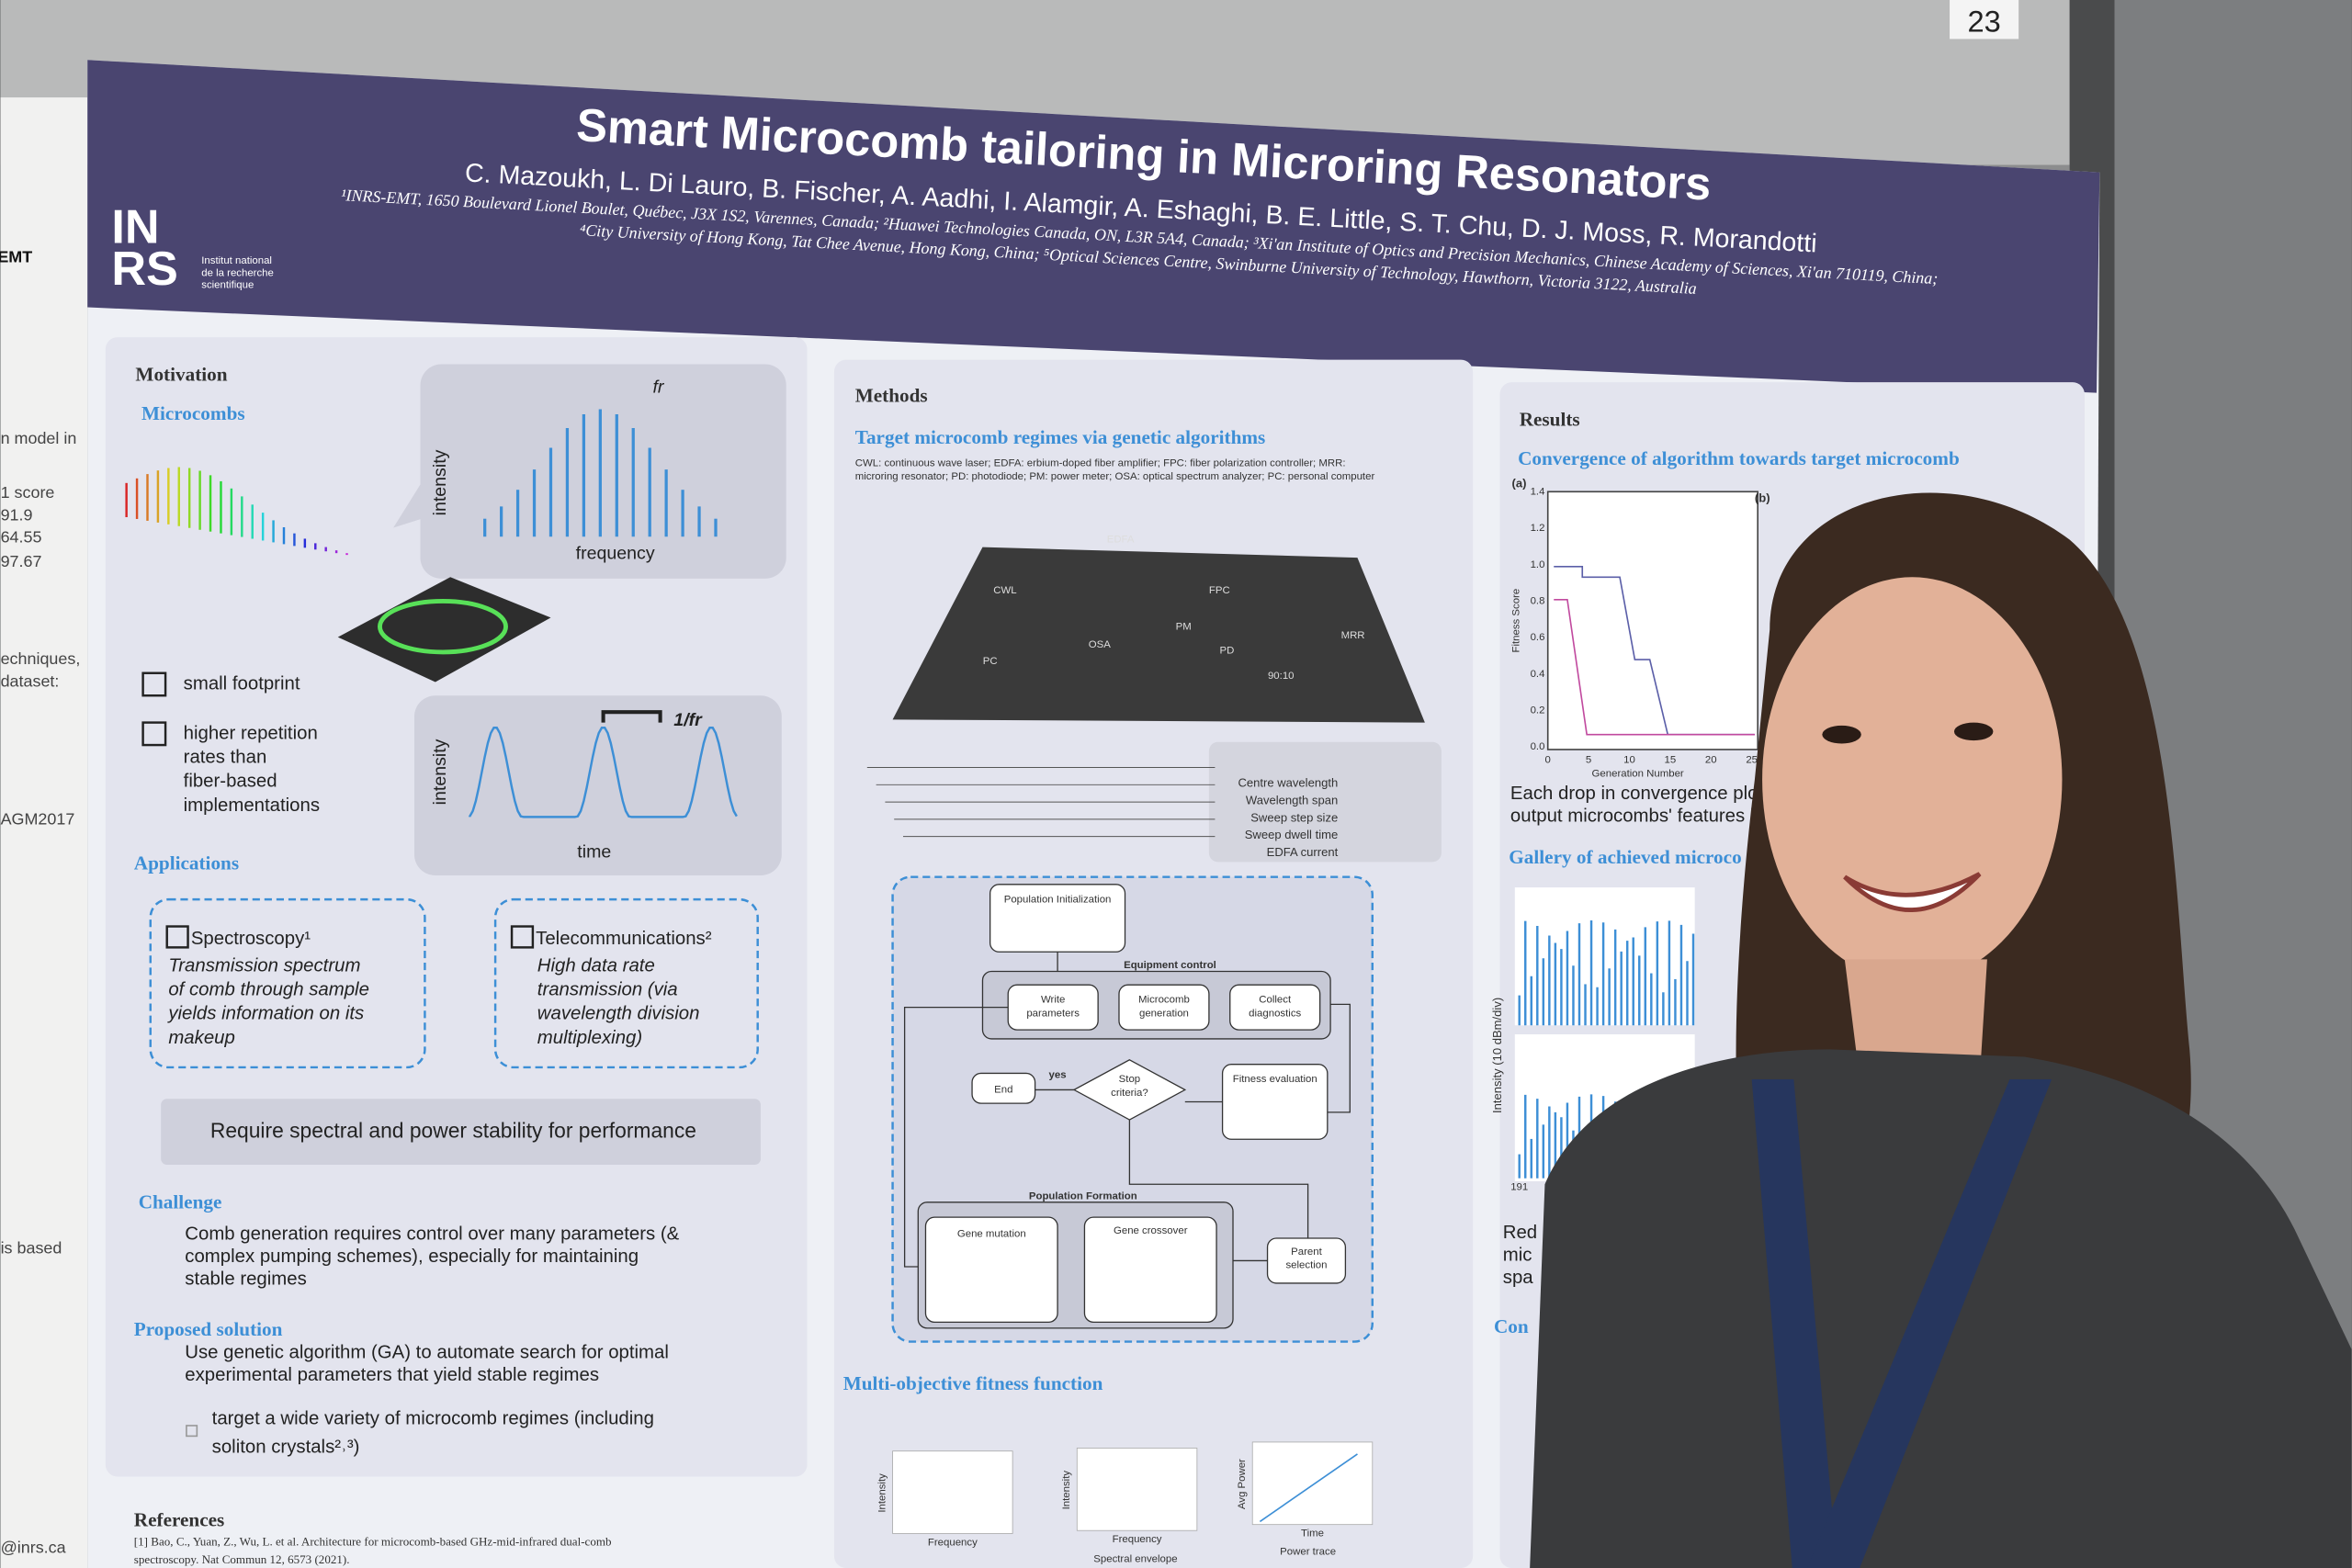  What do you see at coordinates (17, 514) in the screenshot?
I see `text: 91.9` at bounding box center [17, 514].